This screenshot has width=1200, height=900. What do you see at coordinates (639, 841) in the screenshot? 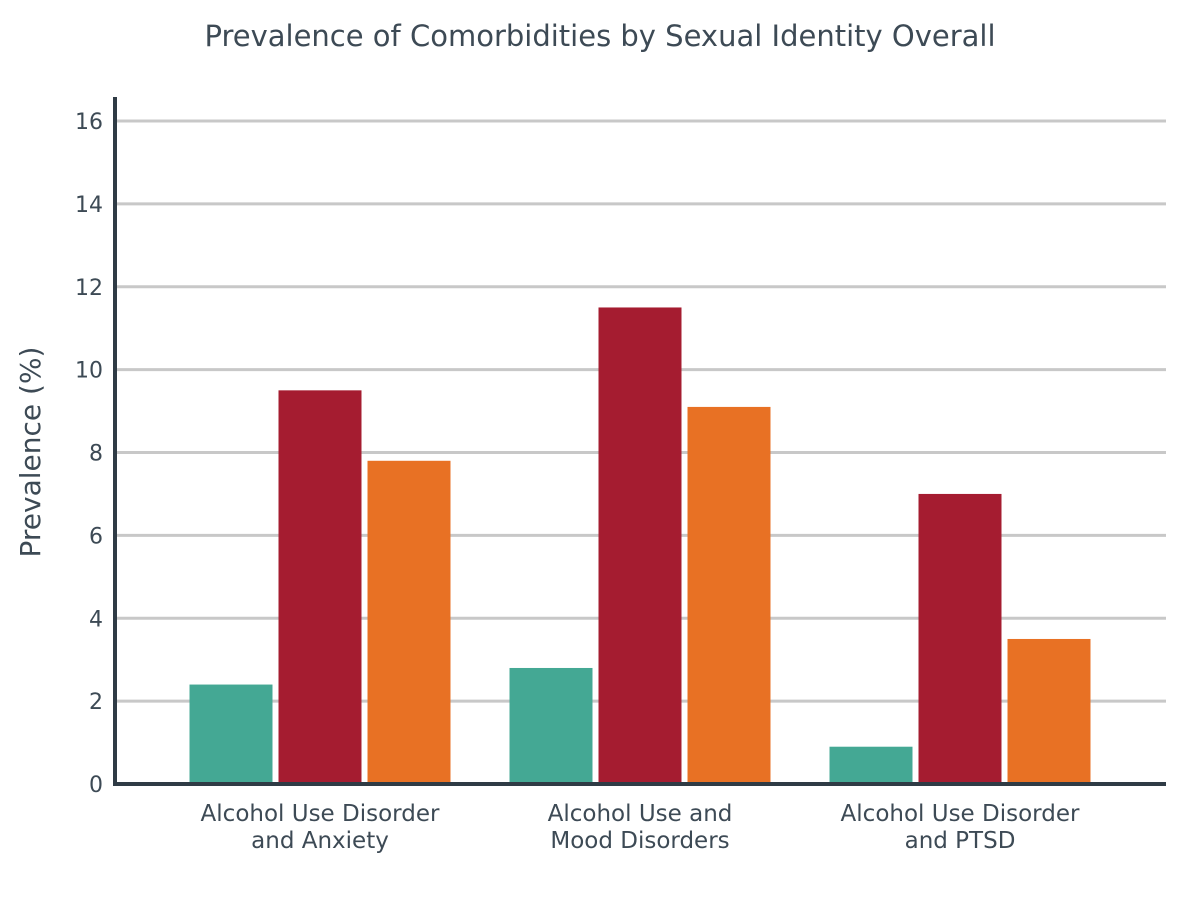
I see `x-category-label: Mood Disorders` at bounding box center [639, 841].